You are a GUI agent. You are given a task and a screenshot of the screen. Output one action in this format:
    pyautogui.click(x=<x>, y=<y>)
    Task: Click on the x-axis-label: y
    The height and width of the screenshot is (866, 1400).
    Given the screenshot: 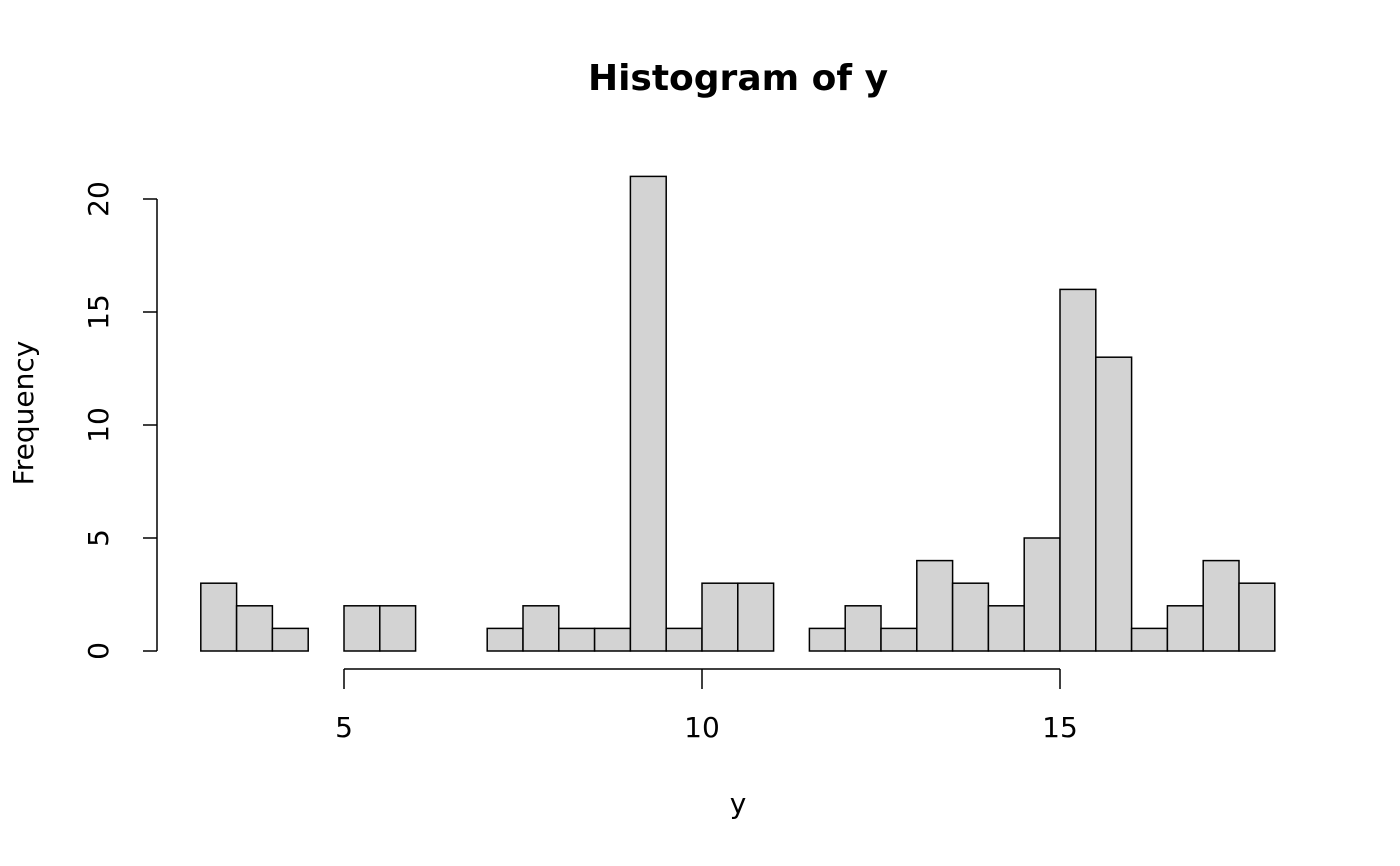 What is the action you would take?
    pyautogui.click(x=738, y=803)
    